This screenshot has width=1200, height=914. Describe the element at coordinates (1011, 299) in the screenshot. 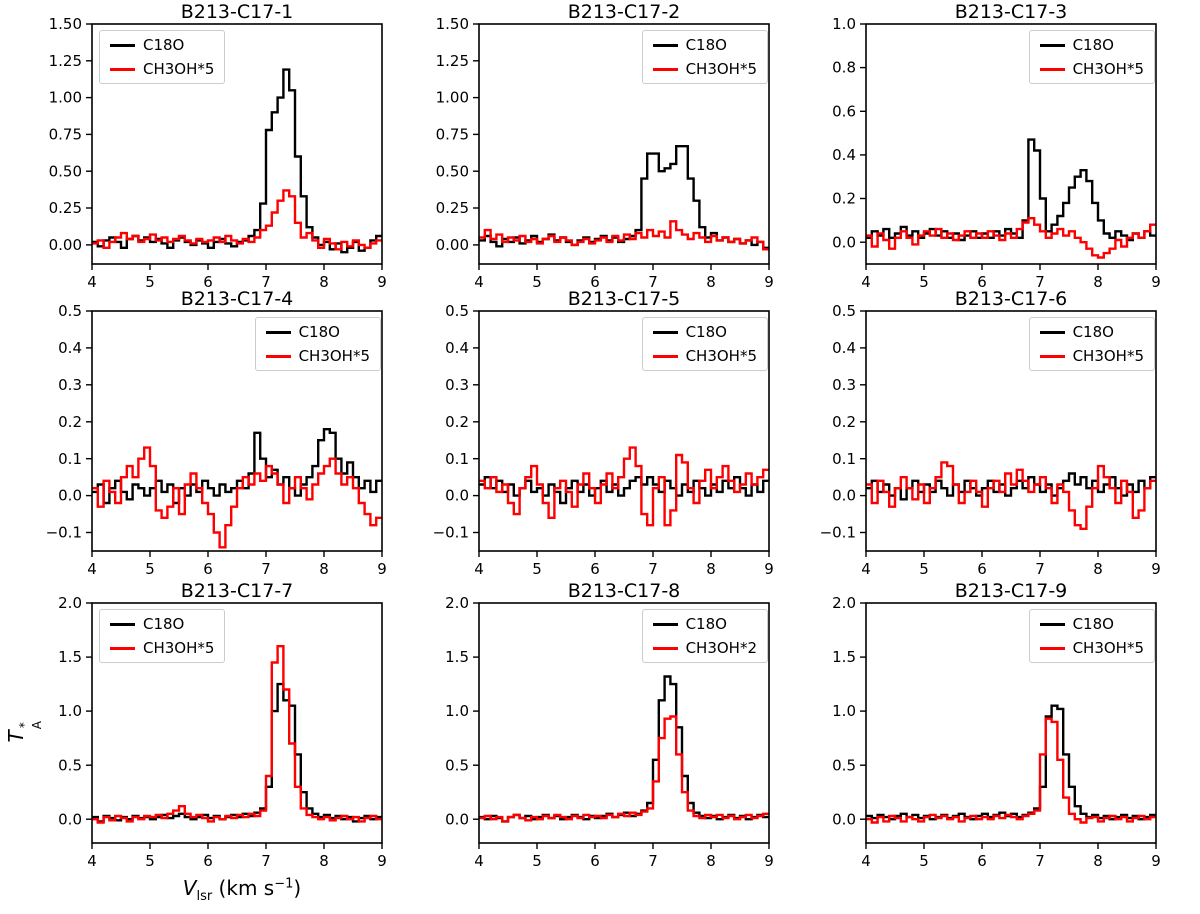

I see `panel-title: B213-C17-6` at that location.